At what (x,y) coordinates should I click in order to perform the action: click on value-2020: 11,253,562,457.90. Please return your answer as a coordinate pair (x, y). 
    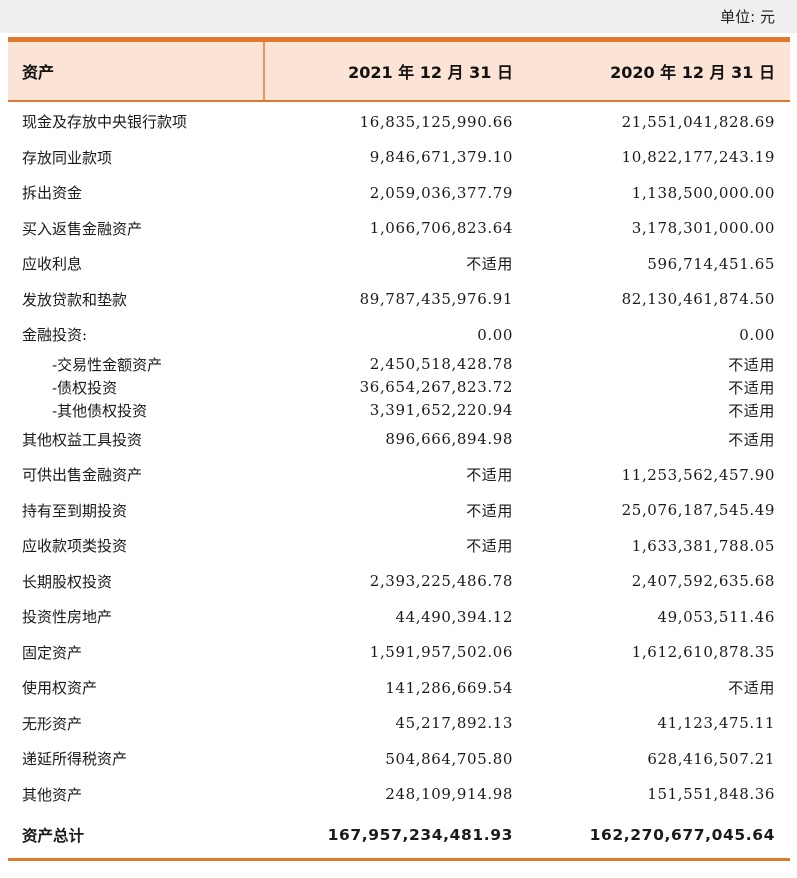
    Looking at the image, I should click on (698, 474).